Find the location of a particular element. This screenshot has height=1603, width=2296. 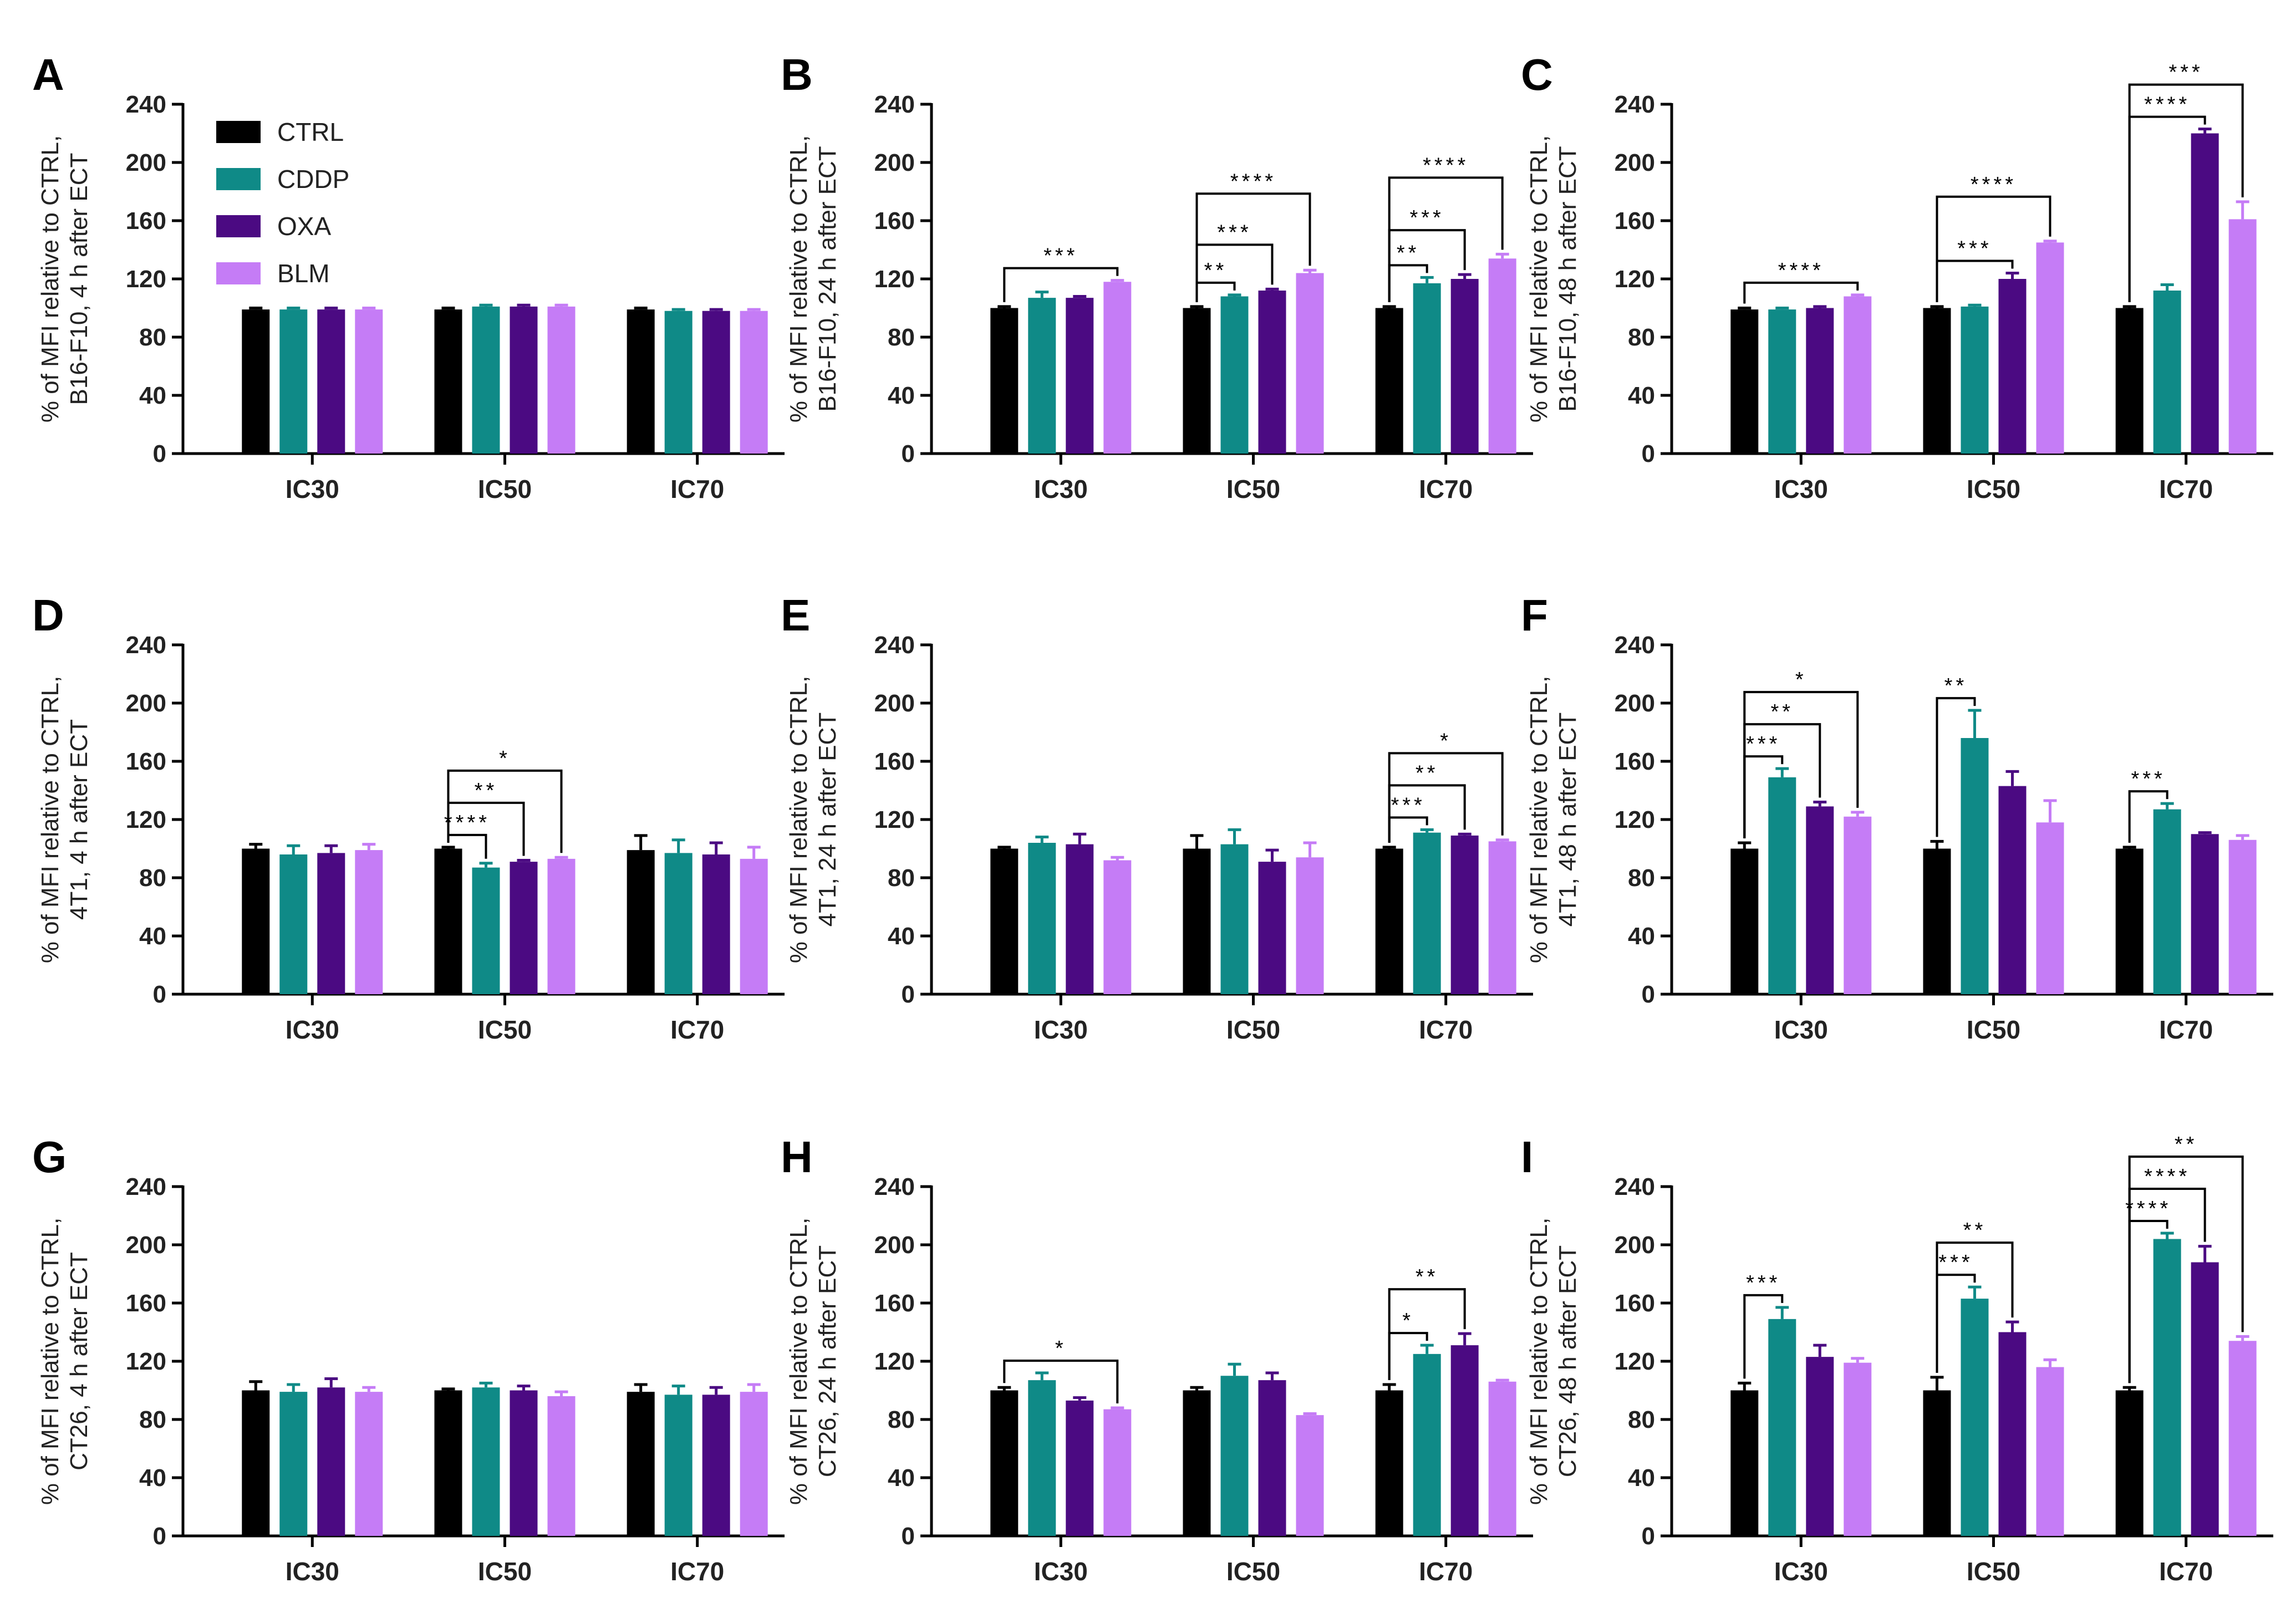

significance-label: * is located at coordinates (1408, 1320).